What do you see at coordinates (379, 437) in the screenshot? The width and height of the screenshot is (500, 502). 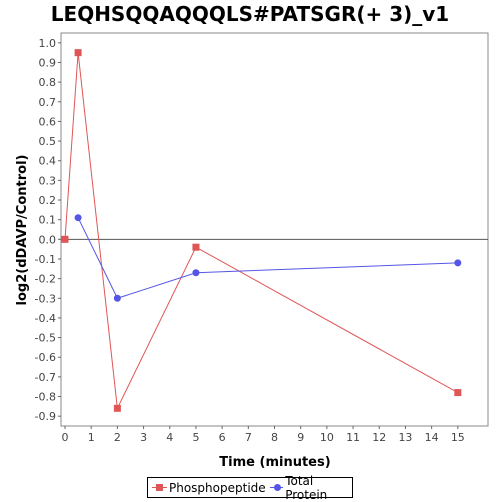 I see `x-tick-label: 12` at bounding box center [379, 437].